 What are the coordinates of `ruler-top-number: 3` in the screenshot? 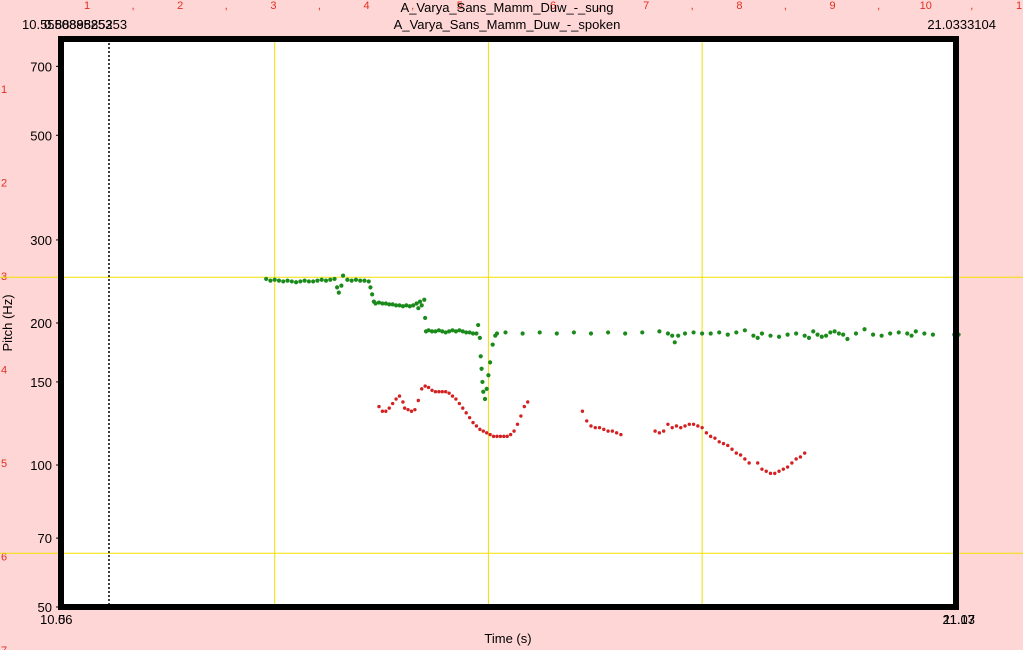 It's located at (273, 6).